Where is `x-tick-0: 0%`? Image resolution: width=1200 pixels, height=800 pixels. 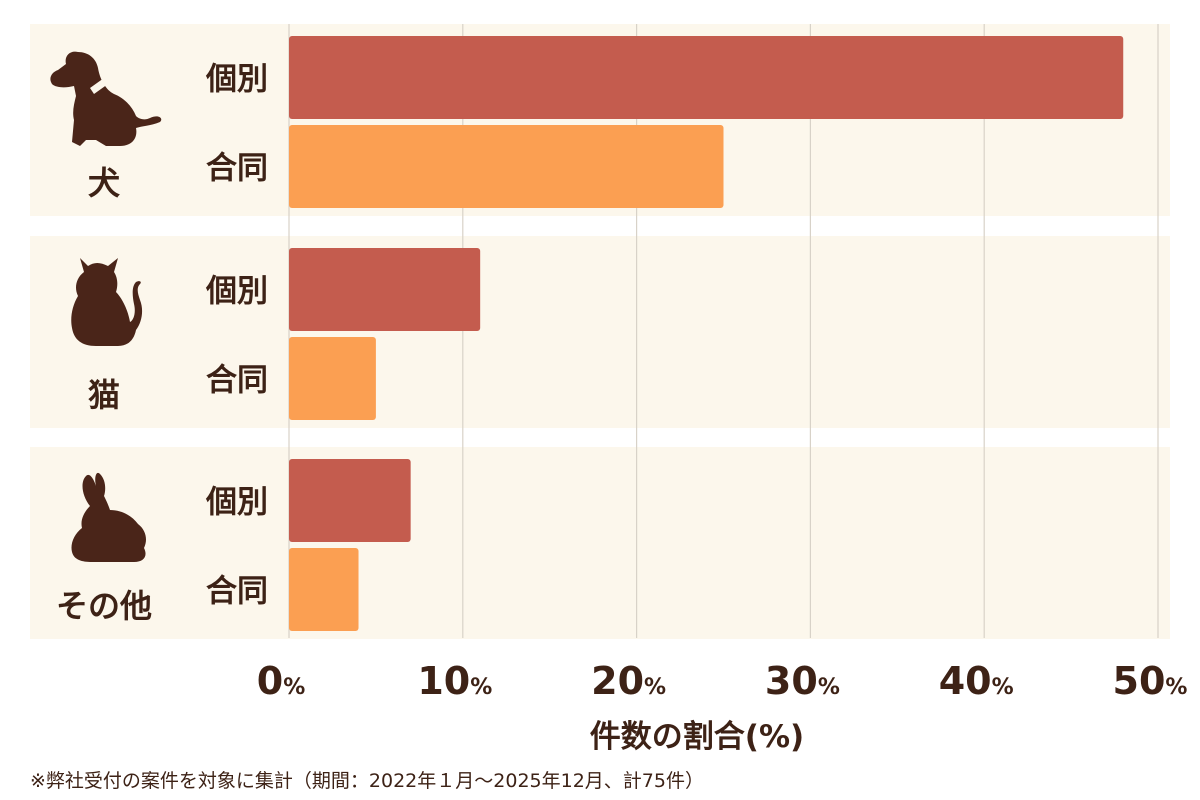
x-tick-0: 0% is located at coordinates (281, 681).